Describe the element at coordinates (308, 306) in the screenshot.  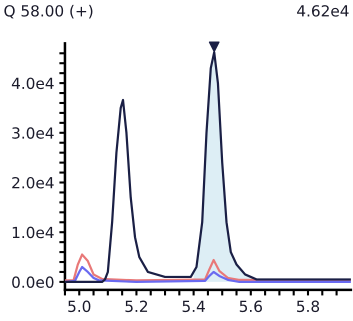
I see `x-tick-label: 5.8` at that location.